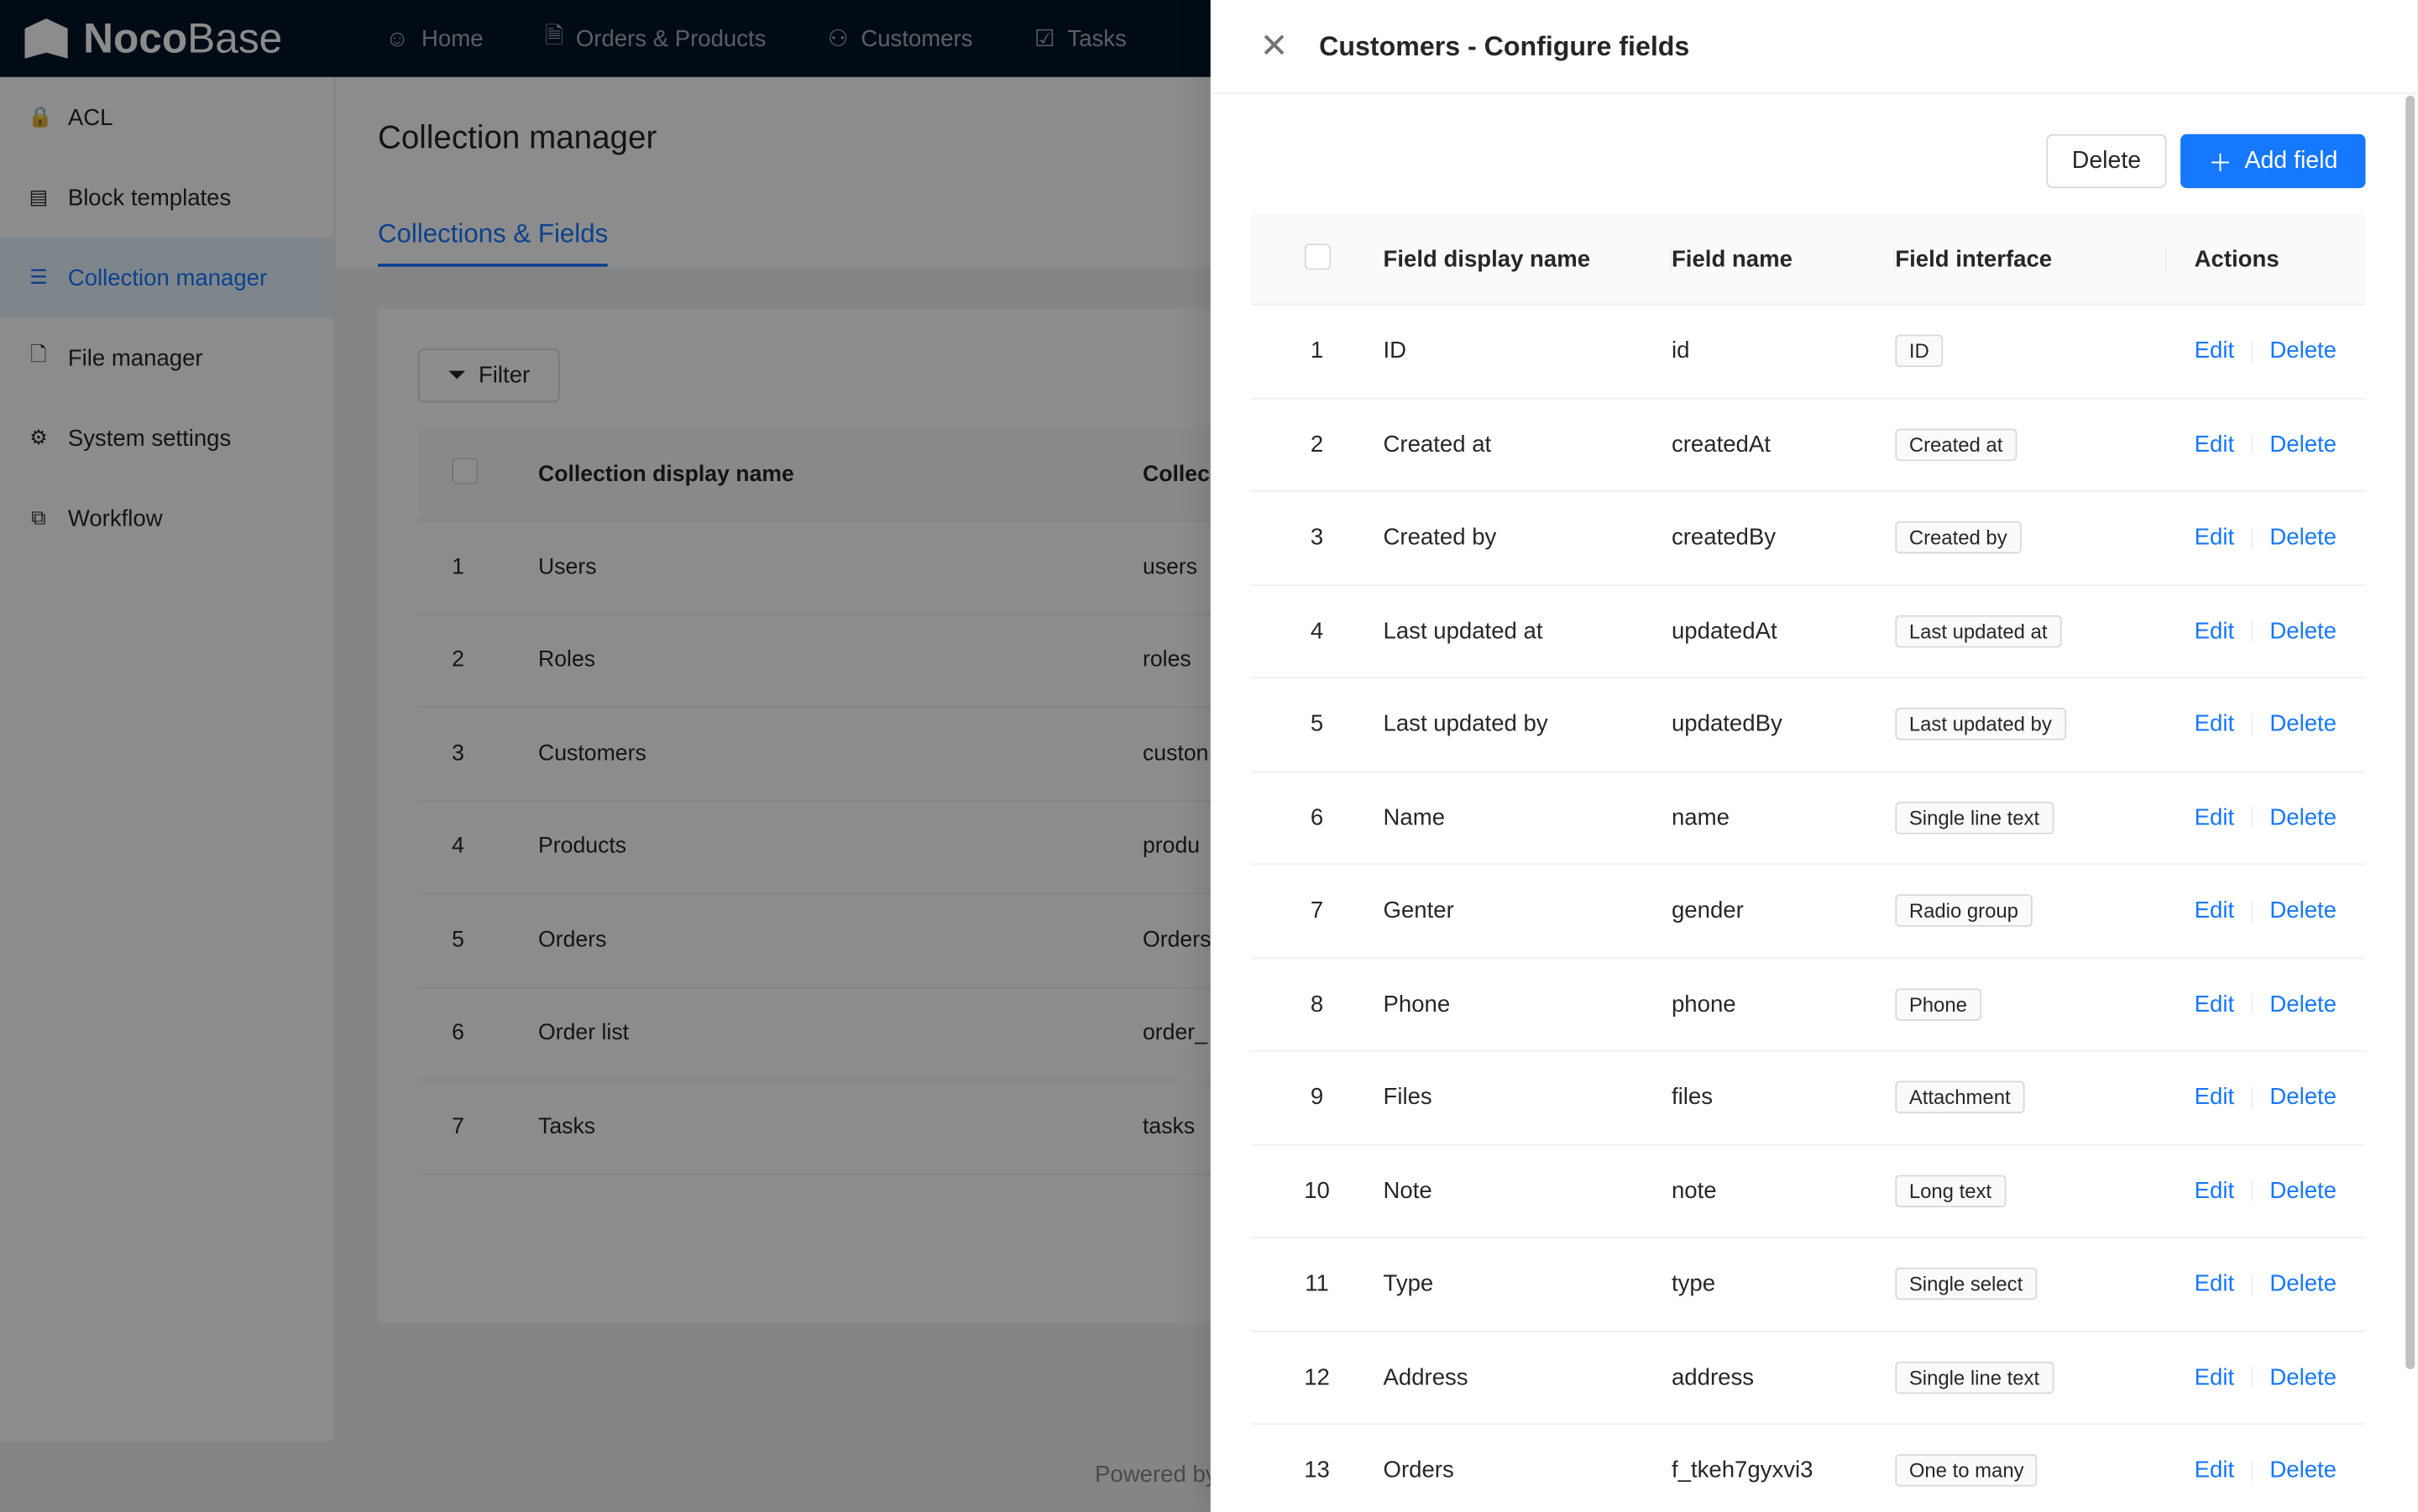 This screenshot has height=1512, width=2418. What do you see at coordinates (1950, 1191) in the screenshot?
I see `field-interface-tag: Long text` at bounding box center [1950, 1191].